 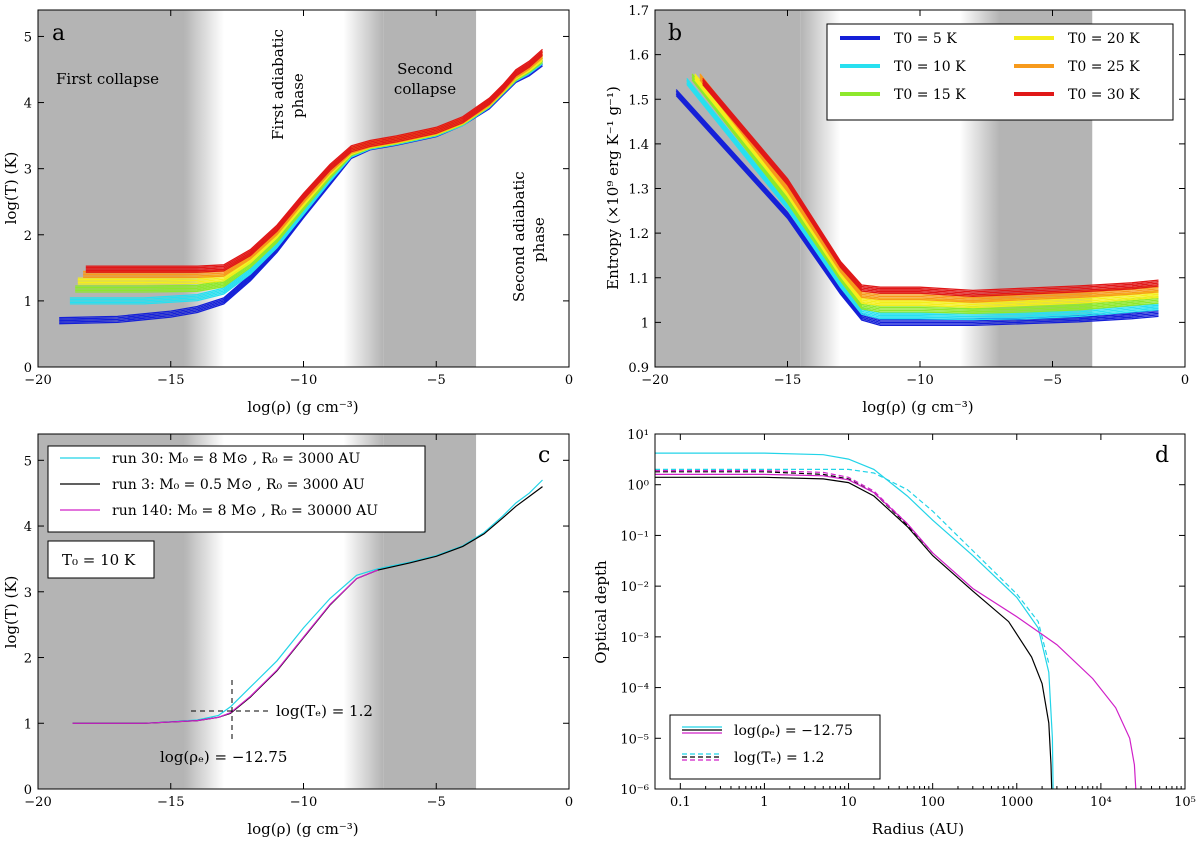 I want to click on x-axis-label: Radius (AU), so click(x=918, y=829).